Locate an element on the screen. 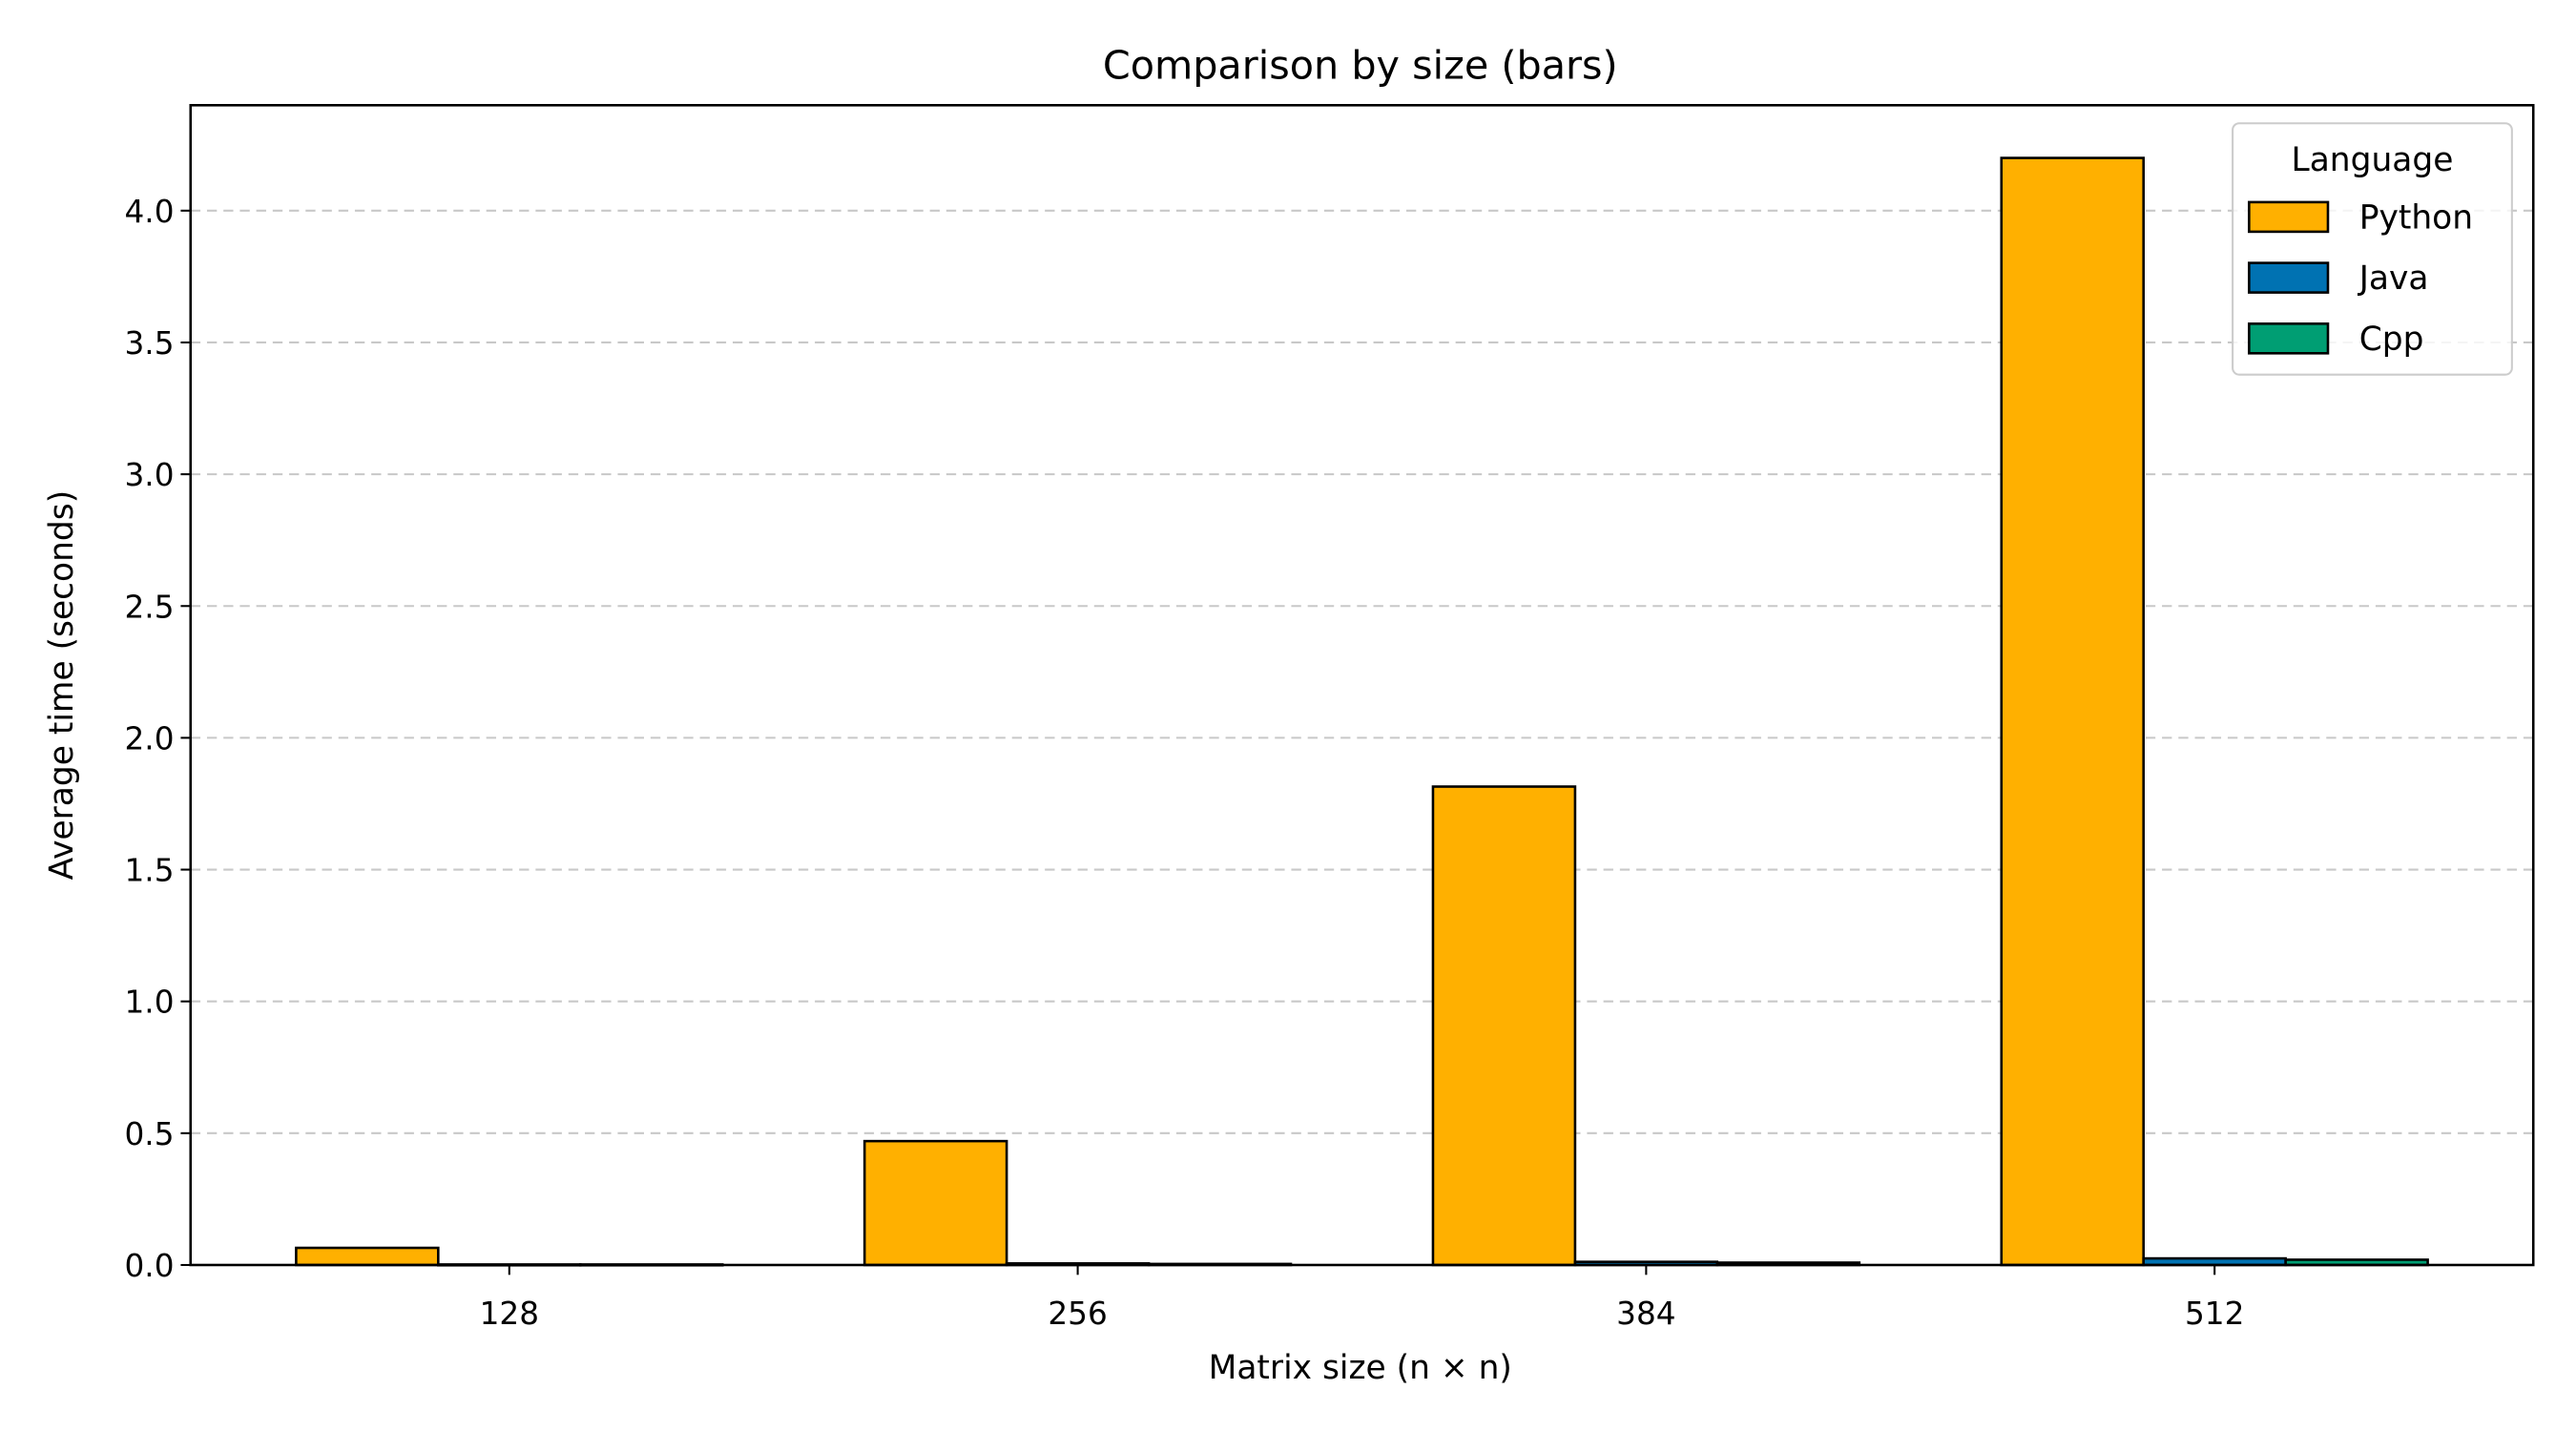 The width and height of the screenshot is (2576, 1431). y-axis: 0.0 0.5 1.0 1.5 2.0 2.5 3.0 3.5 4.0 is located at coordinates (158, 739).